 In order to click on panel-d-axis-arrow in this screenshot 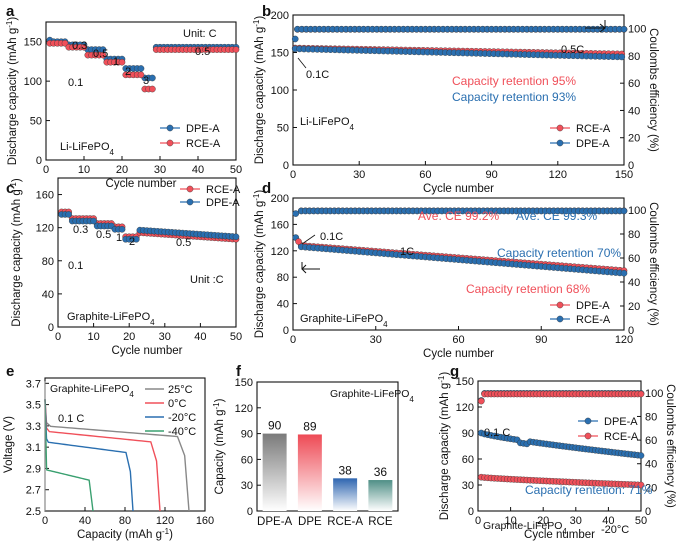, I will do `click(310, 268)`.